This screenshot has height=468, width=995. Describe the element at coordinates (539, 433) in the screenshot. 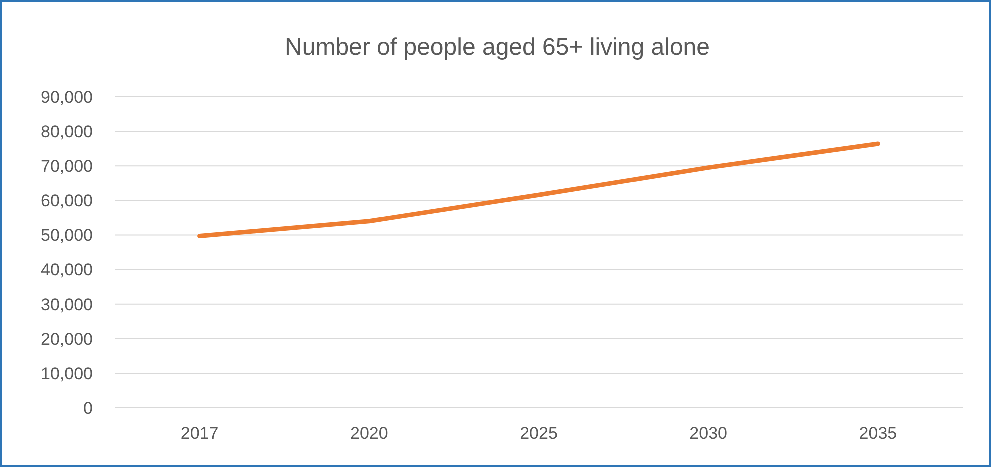

I see `x-tick-label: 2025` at that location.